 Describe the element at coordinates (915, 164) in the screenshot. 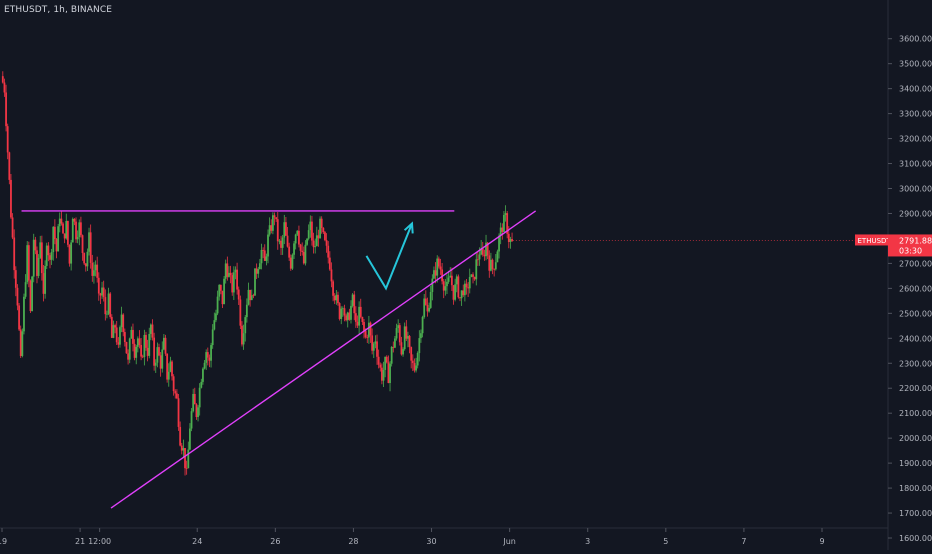

I see `y-tick-label: 3100.00` at that location.